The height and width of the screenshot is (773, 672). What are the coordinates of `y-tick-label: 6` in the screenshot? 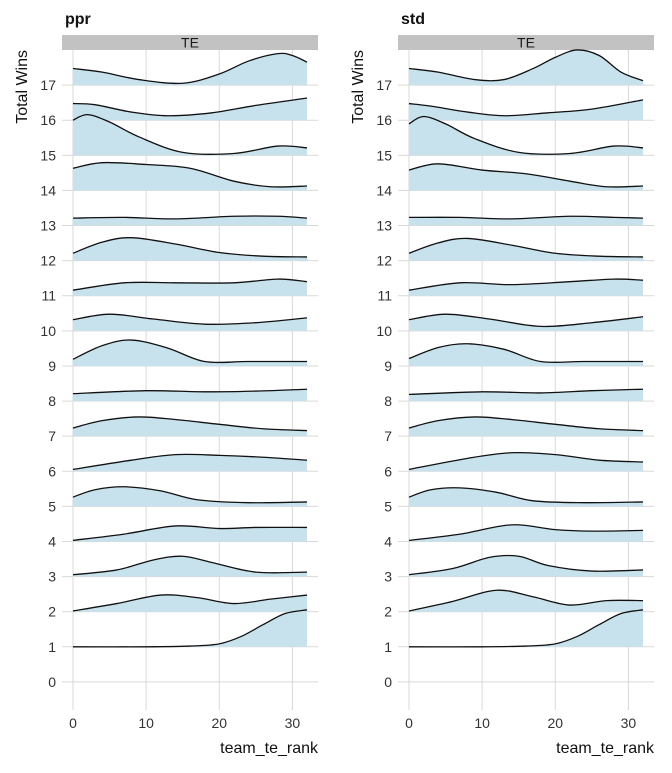 It's located at (388, 471).